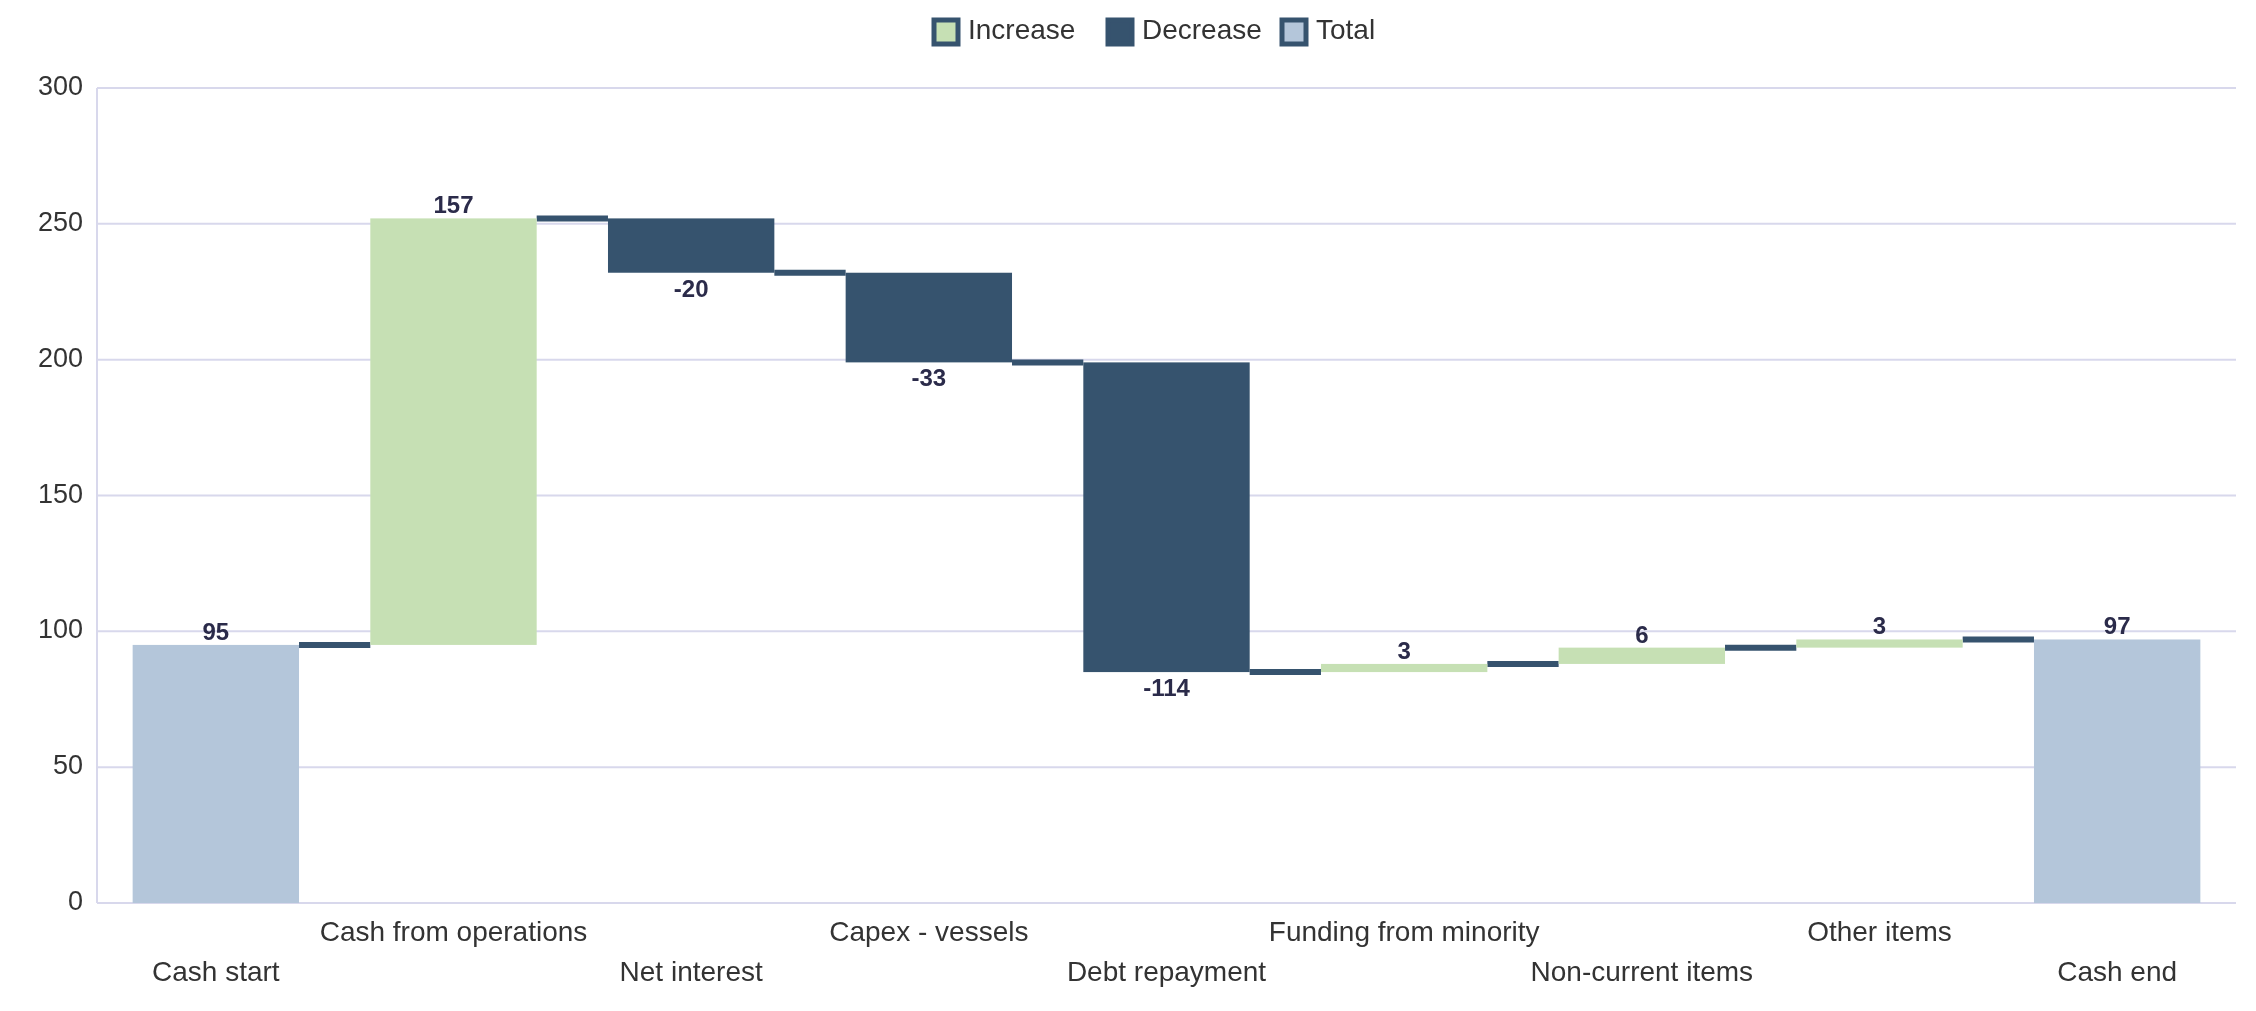 The height and width of the screenshot is (1011, 2256). I want to click on data-label: 97, so click(2117, 626).